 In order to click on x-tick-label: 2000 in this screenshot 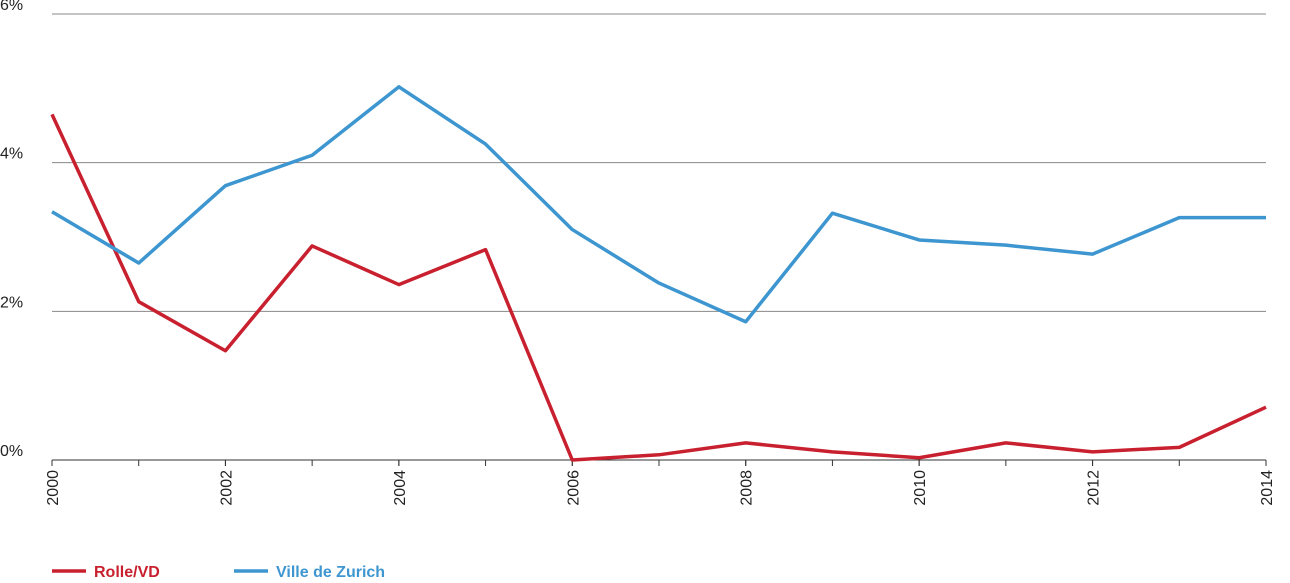, I will do `click(53, 488)`.